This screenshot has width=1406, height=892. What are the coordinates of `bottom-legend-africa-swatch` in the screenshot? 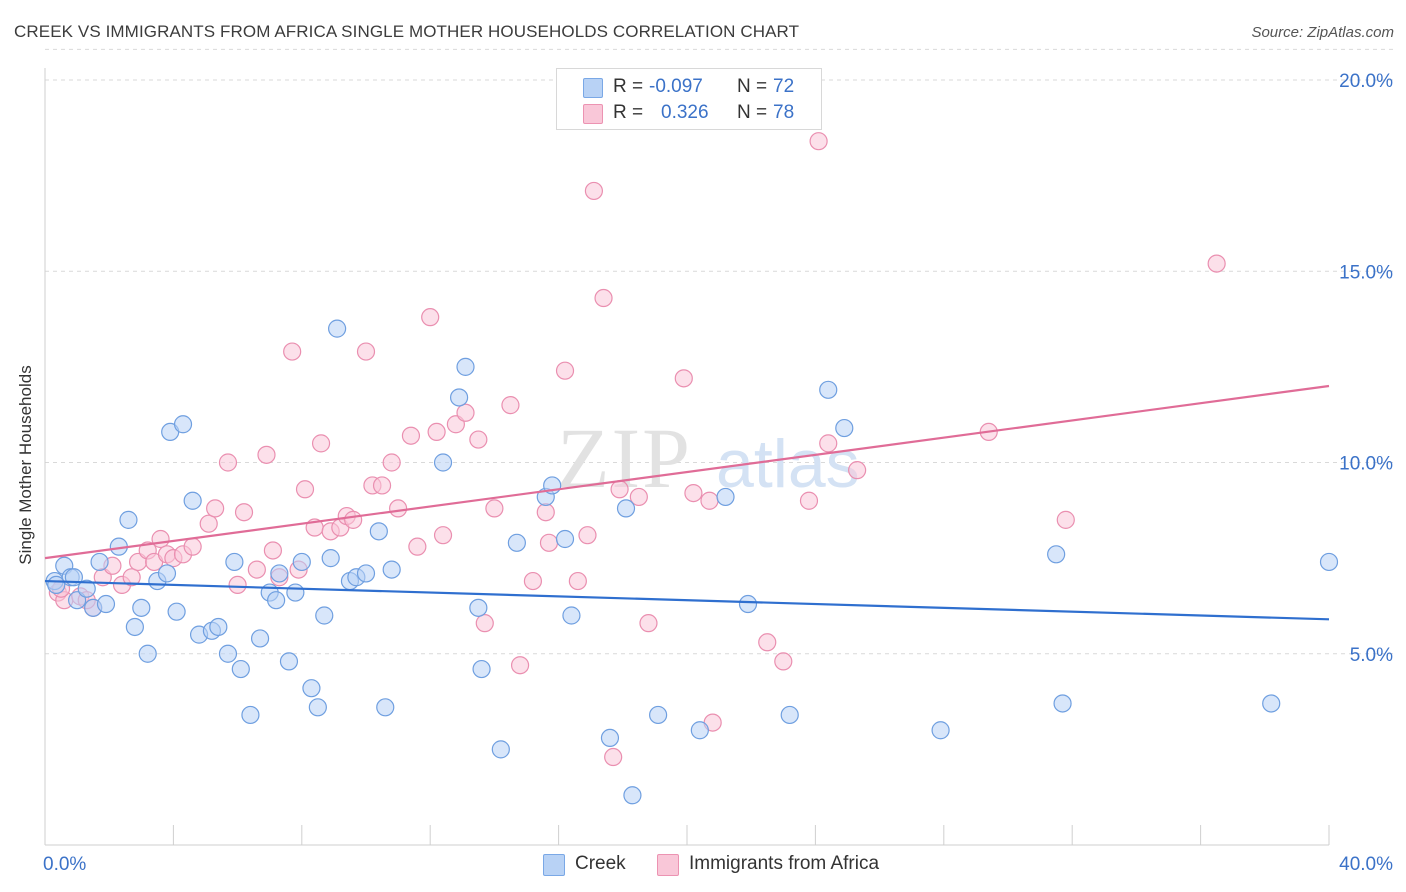 It's located at (668, 865).